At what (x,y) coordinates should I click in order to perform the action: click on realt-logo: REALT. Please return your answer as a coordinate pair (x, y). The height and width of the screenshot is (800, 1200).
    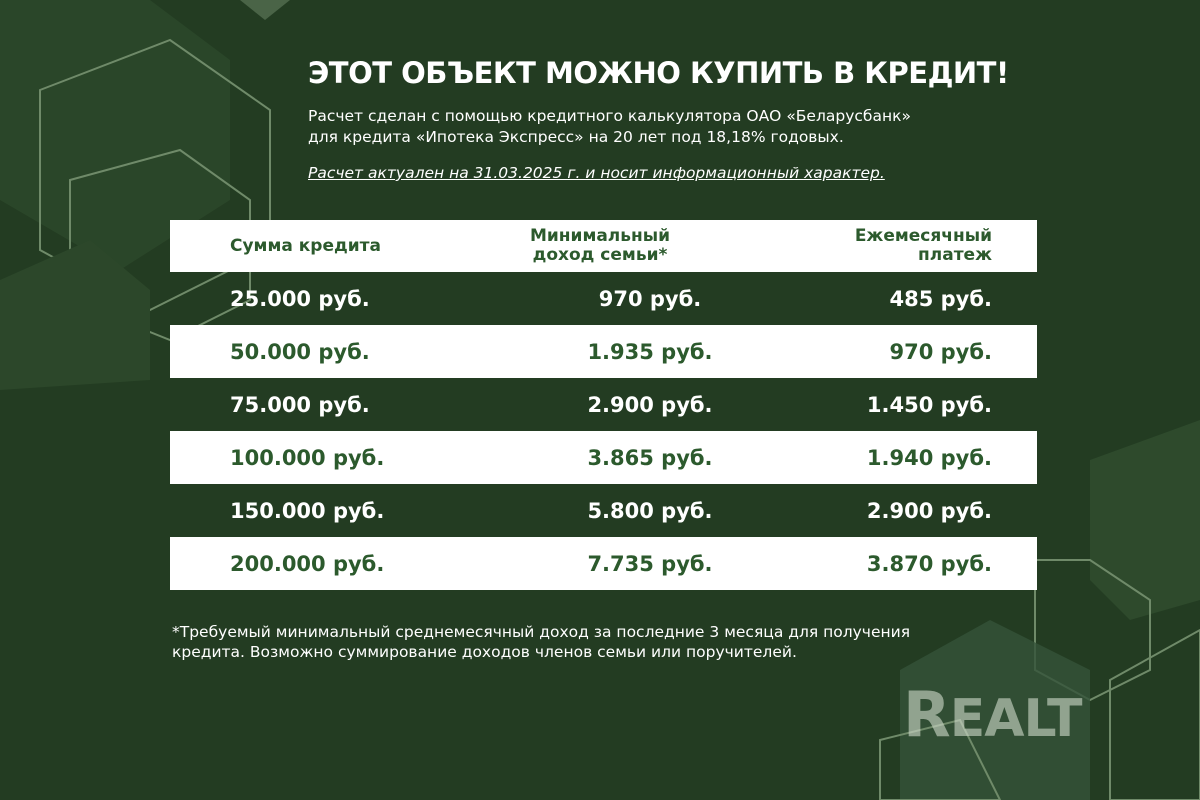
    Looking at the image, I should click on (993, 714).